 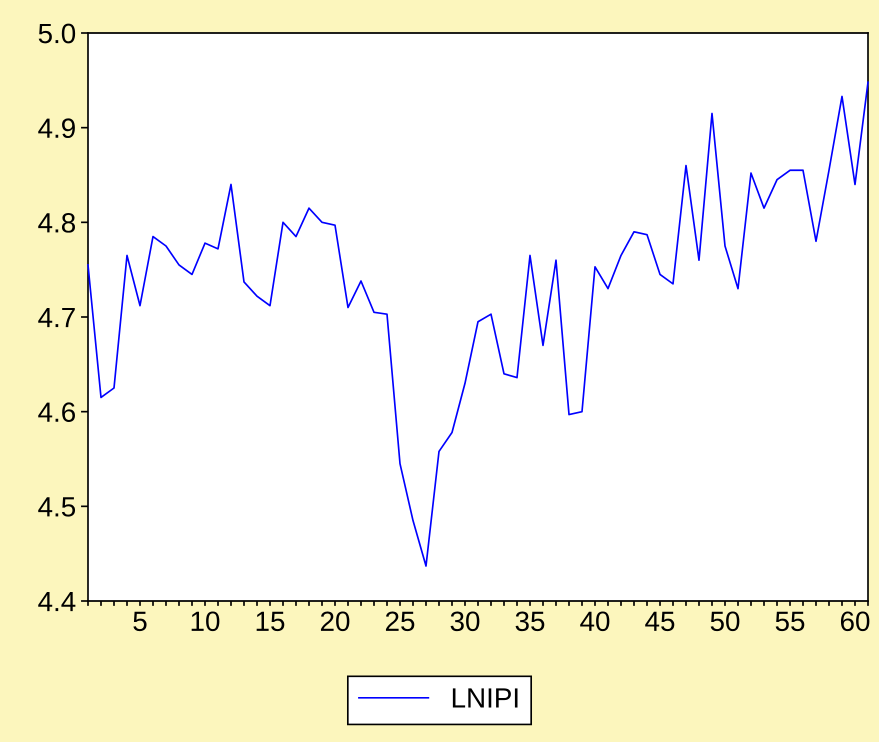 What do you see at coordinates (465, 621) in the screenshot?
I see `x-tick-label: 30` at bounding box center [465, 621].